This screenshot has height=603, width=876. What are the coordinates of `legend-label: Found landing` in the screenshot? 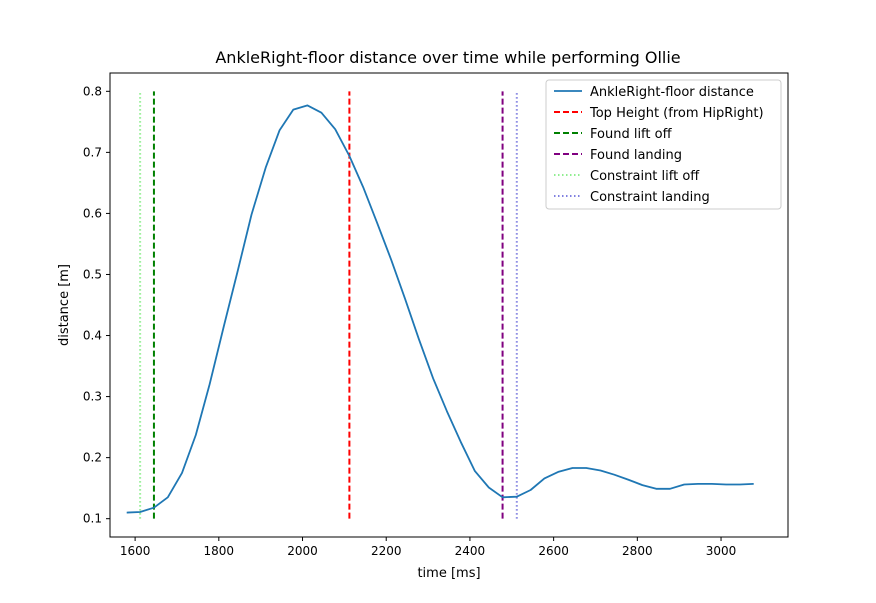 It's located at (636, 155).